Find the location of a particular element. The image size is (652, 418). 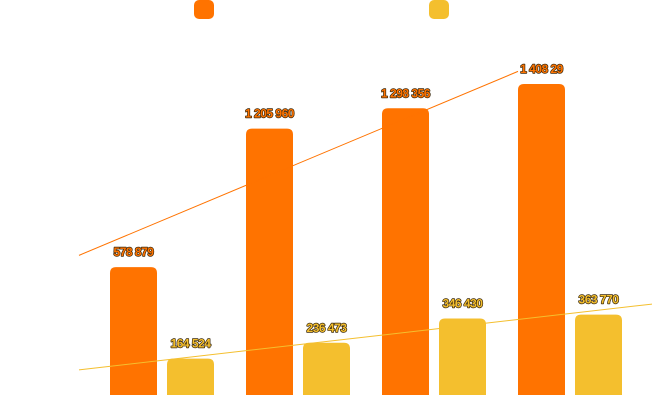

data-label-series-2-4: 363 770 is located at coordinates (599, 300).